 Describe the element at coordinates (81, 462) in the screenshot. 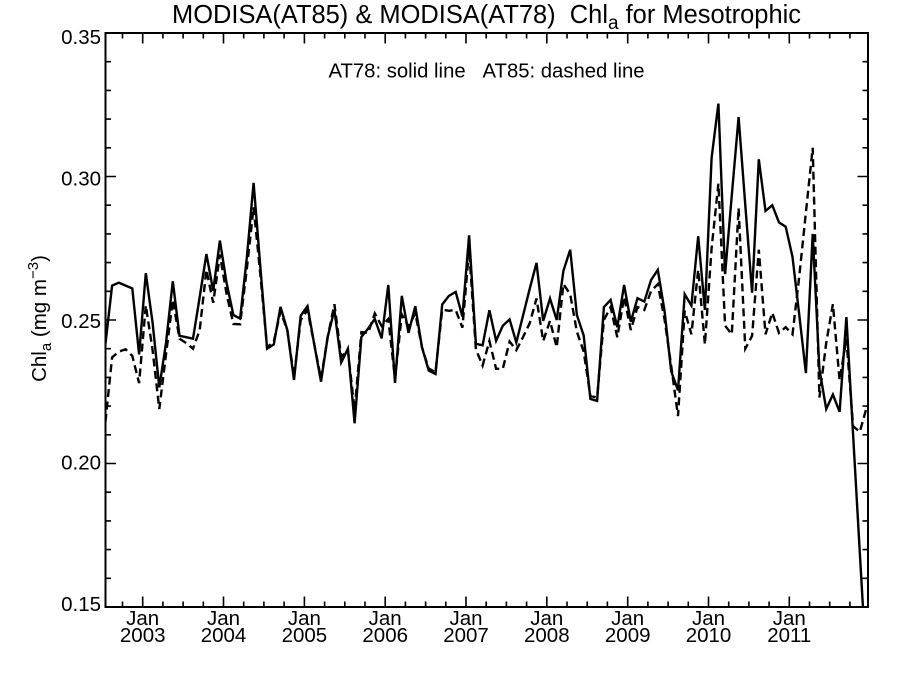

I see `svg-text: 0.20` at that location.